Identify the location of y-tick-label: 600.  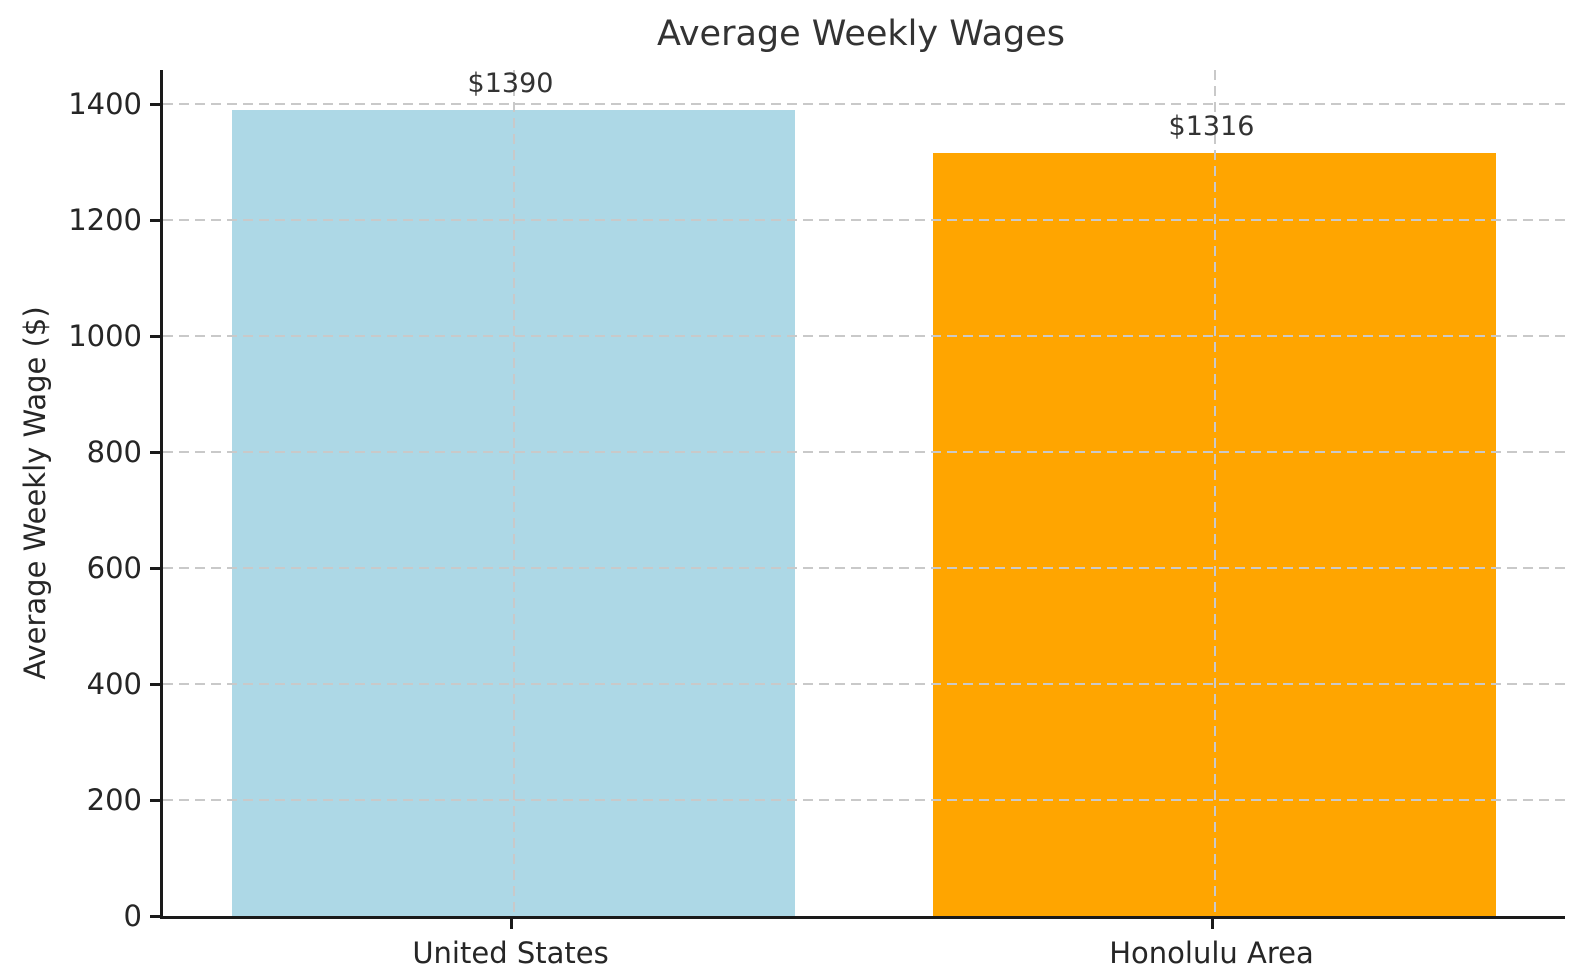
(114, 568).